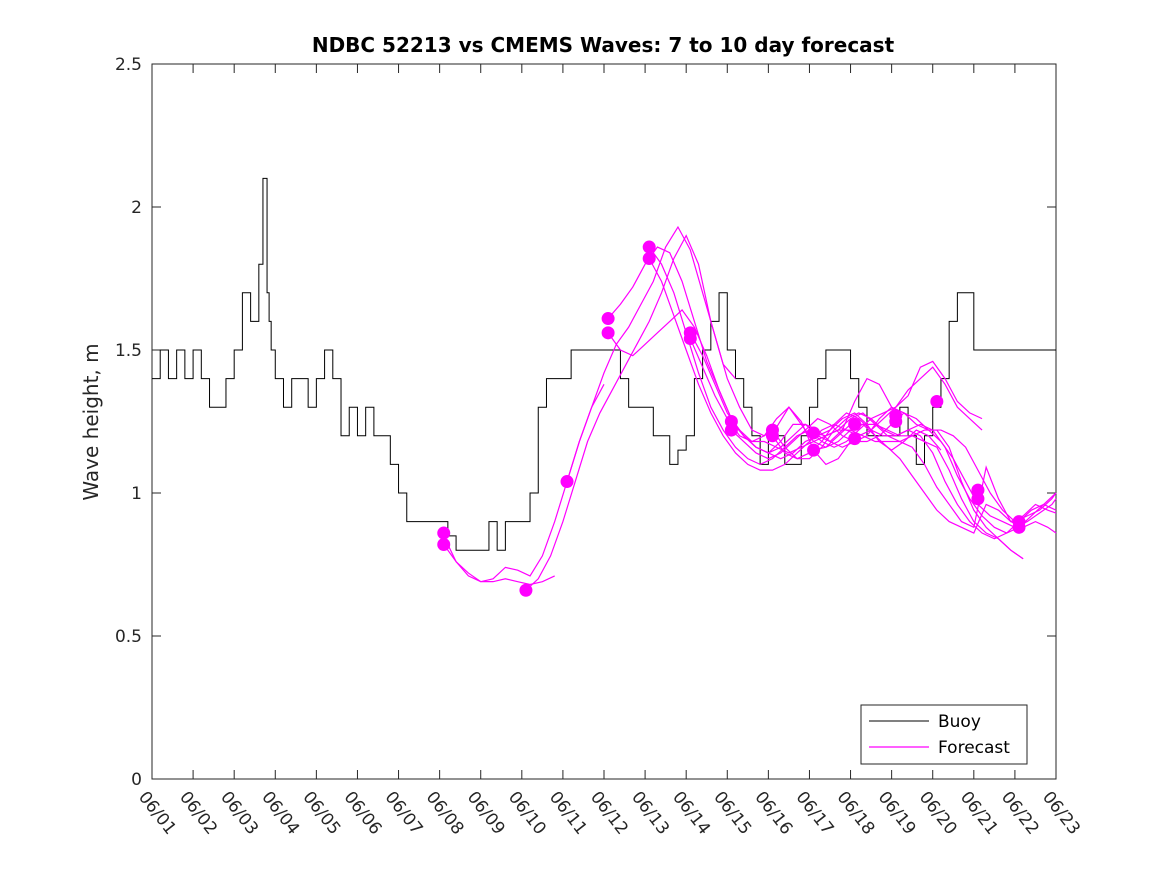 The height and width of the screenshot is (880, 1167). What do you see at coordinates (959, 722) in the screenshot?
I see `legend-buoy-label: Buoy` at bounding box center [959, 722].